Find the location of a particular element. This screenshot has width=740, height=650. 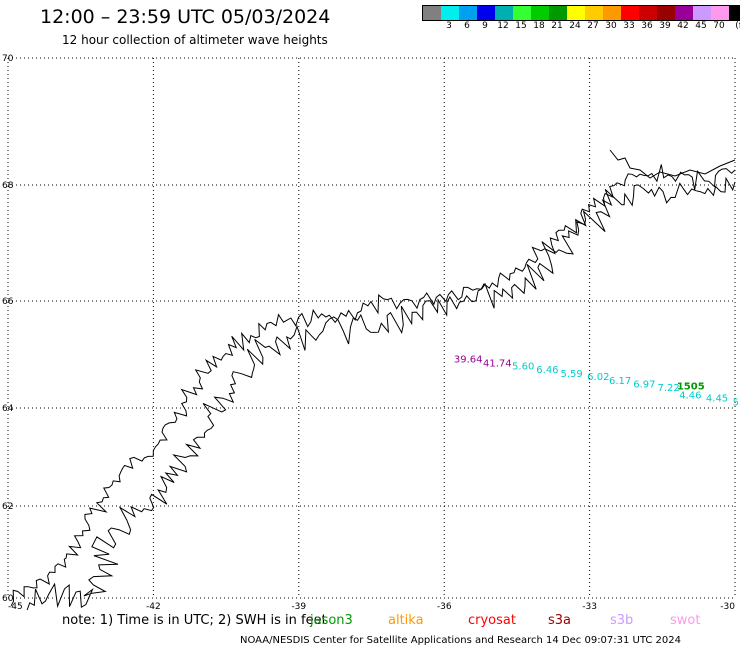

lon-tick-label: -42 is located at coordinates (153, 607).